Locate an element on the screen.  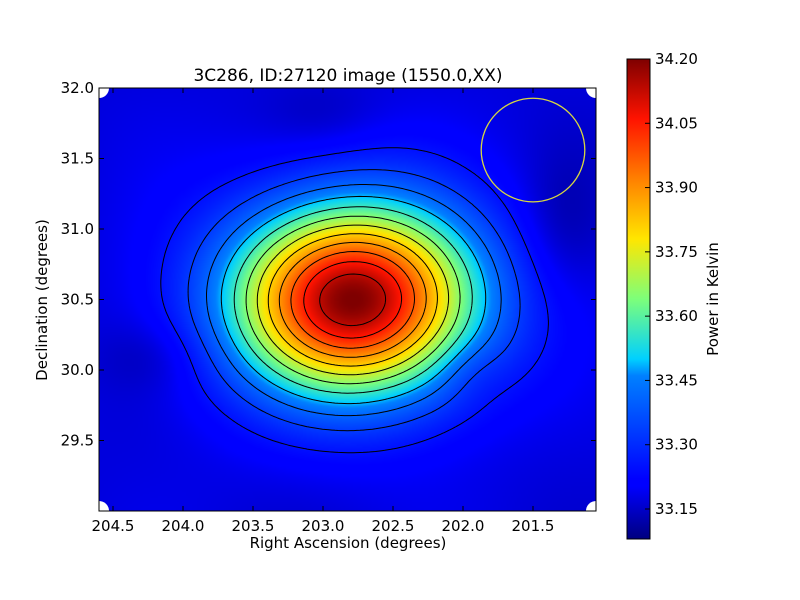
x-tick-label: 203.5 is located at coordinates (253, 526).